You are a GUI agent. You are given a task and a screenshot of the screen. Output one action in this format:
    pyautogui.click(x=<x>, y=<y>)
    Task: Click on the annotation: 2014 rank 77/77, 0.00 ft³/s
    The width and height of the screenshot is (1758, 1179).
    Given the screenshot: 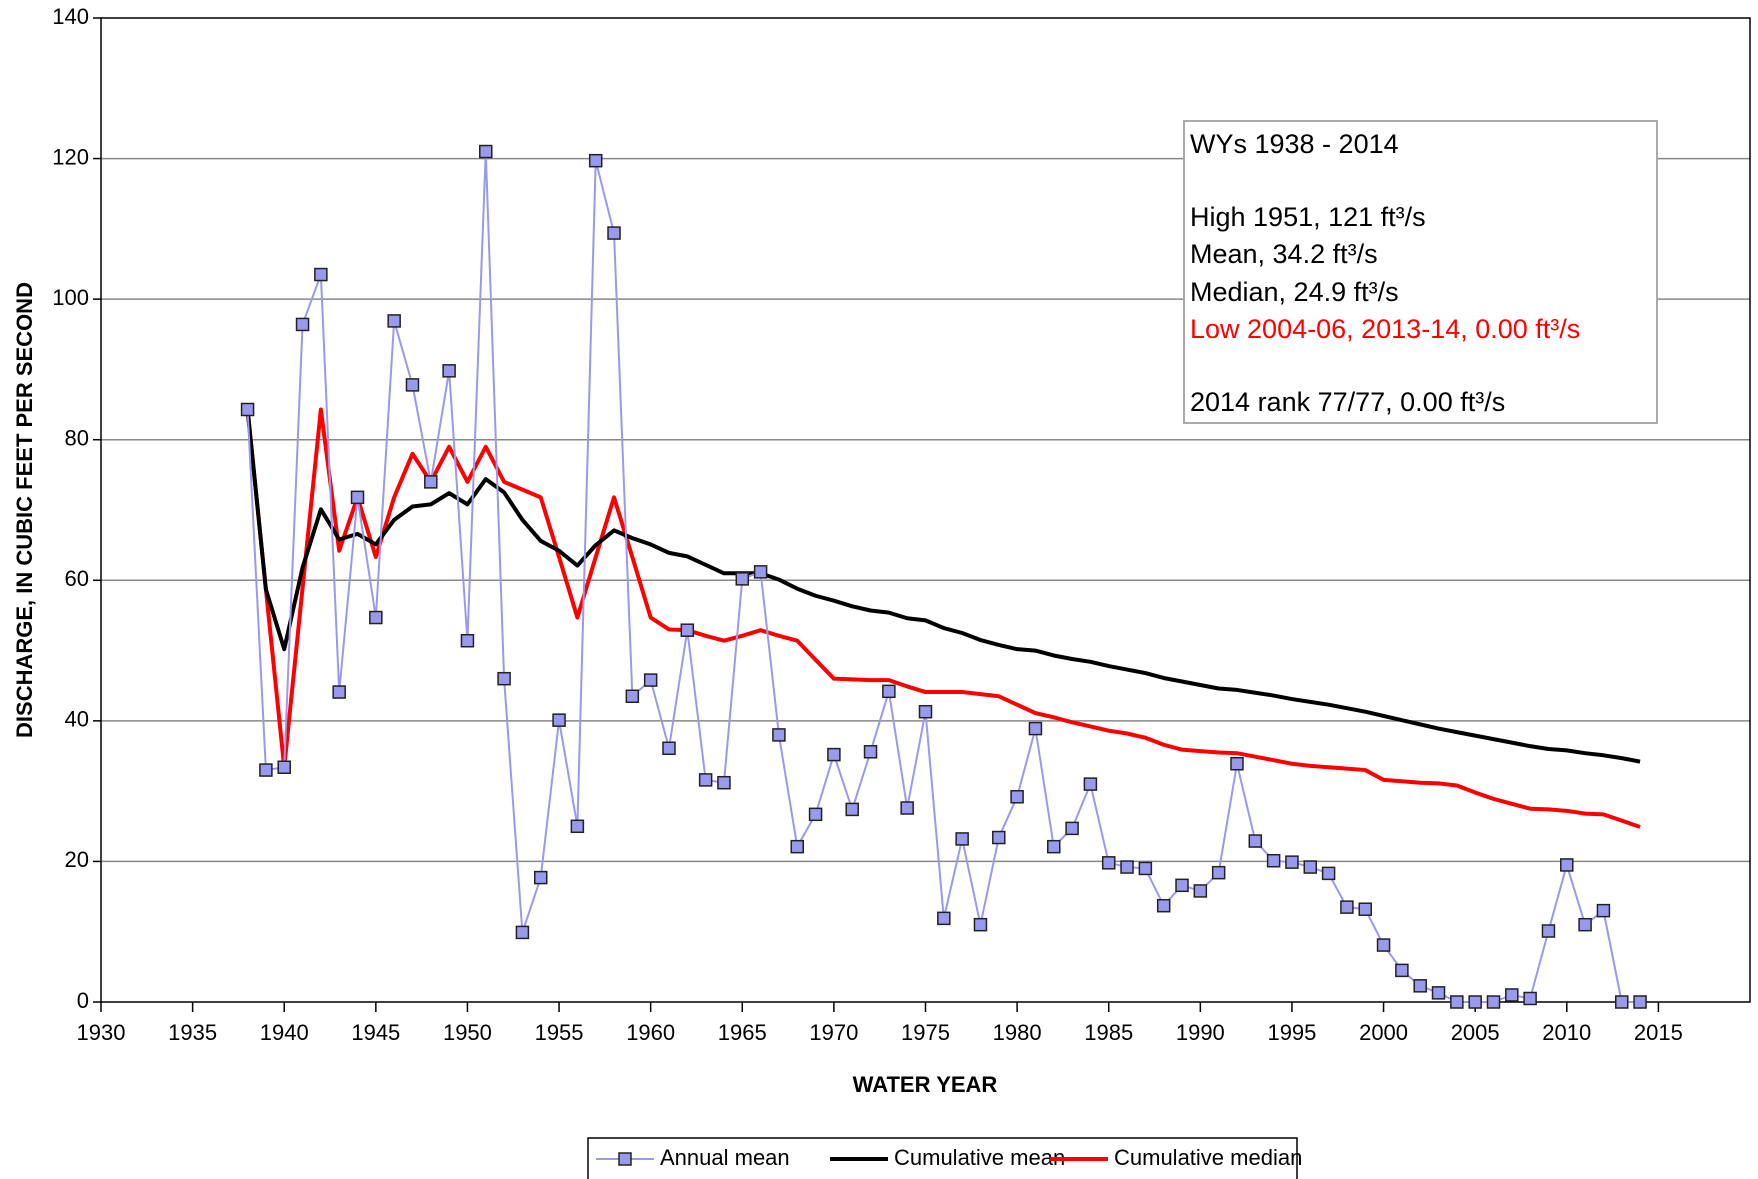 What is the action you would take?
    pyautogui.click(x=1347, y=402)
    